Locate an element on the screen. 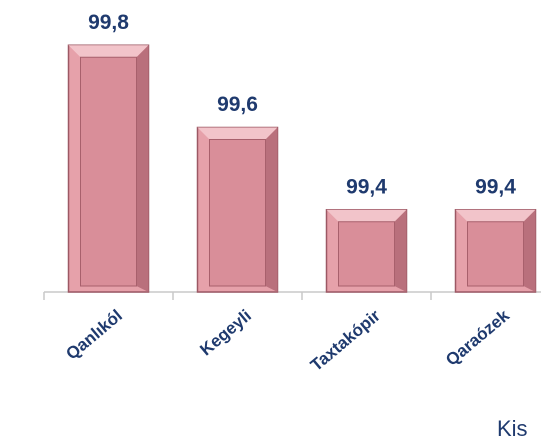  value-label: 99,6 is located at coordinates (237, 104).